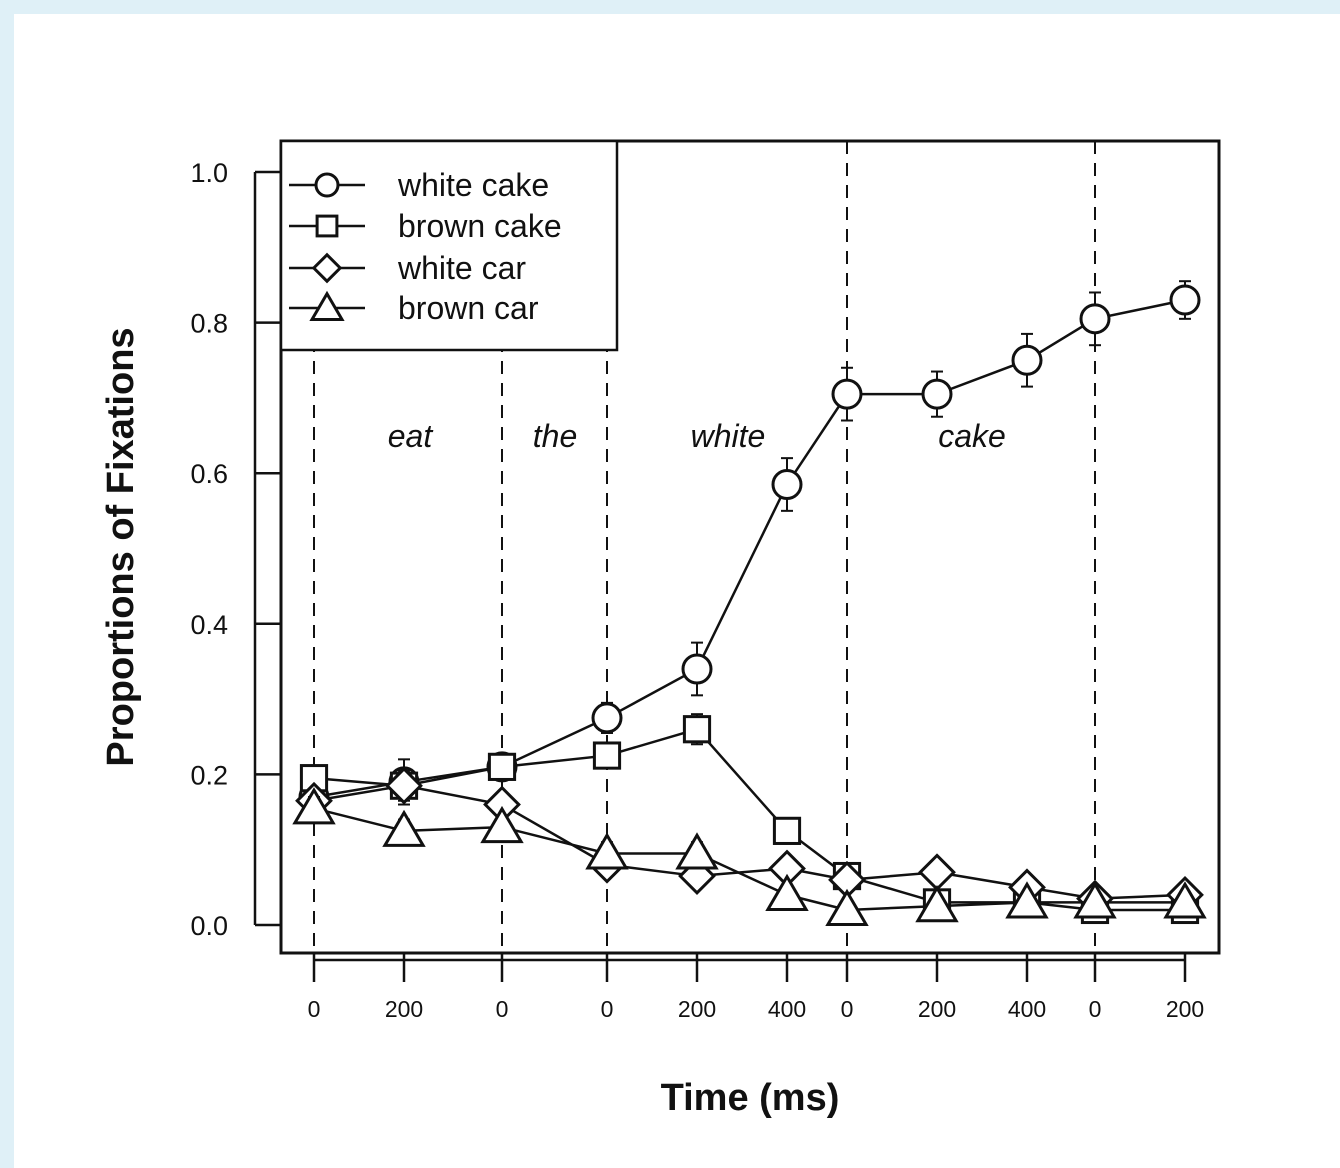 Image resolution: width=1340 pixels, height=1168 pixels. I want to click on legend-label: white car, so click(461, 268).